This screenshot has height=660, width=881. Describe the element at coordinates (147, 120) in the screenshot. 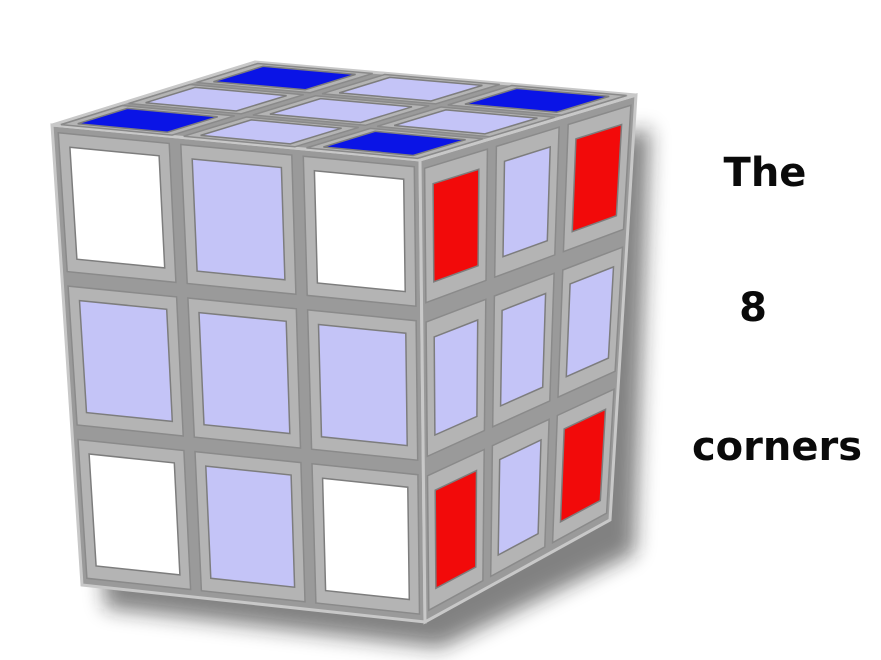

I see `top-sticker-2-0-blue` at that location.